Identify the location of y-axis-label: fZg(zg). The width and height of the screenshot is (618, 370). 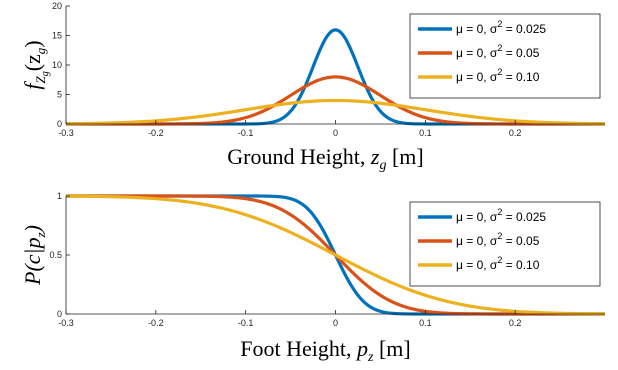
(35, 64).